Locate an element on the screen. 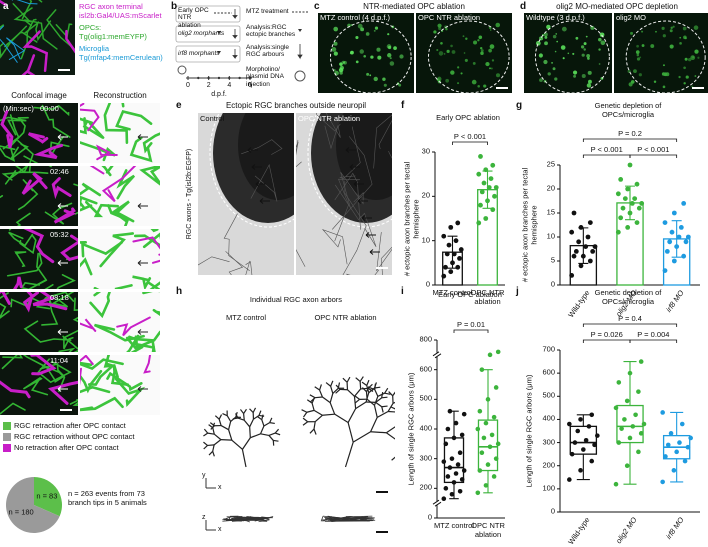 This screenshot has height=547, width=708. row-label: Early OPC NTR ablation is located at coordinates (193, 18).